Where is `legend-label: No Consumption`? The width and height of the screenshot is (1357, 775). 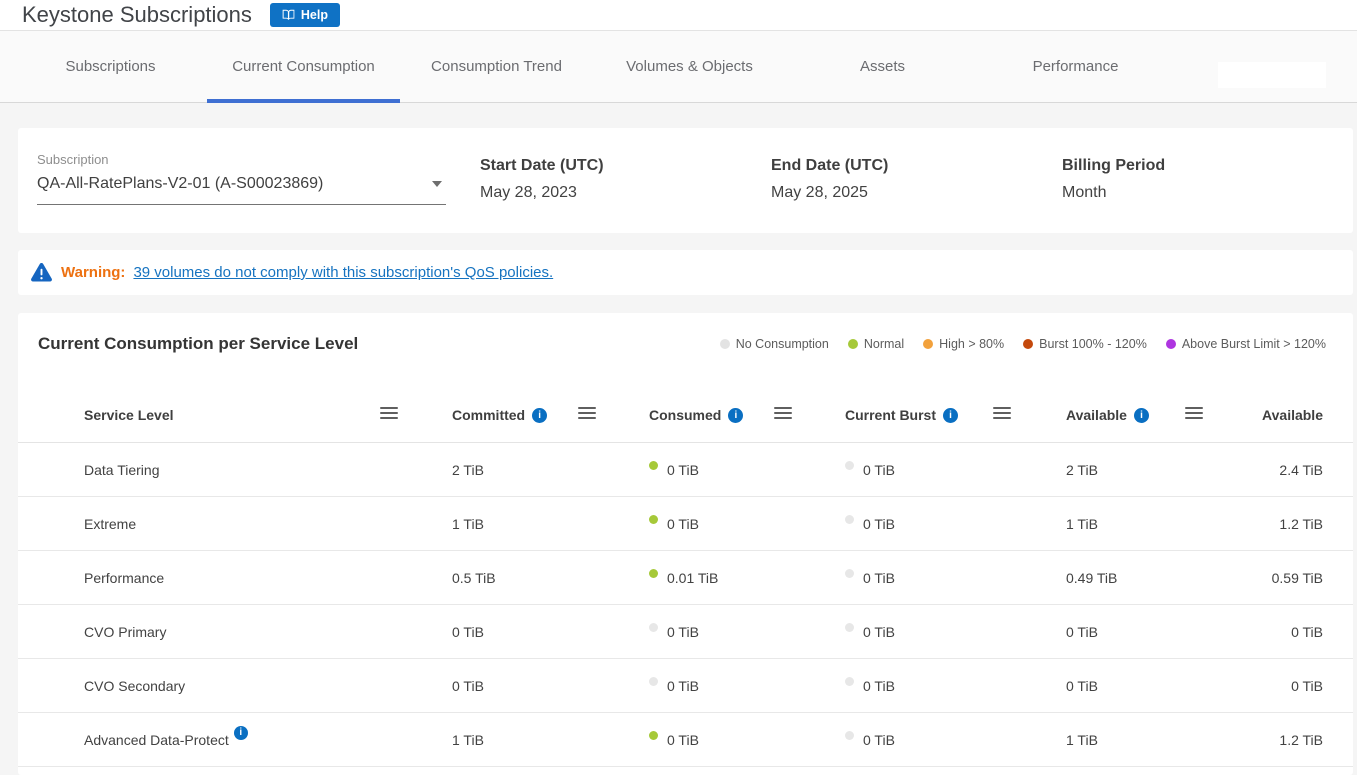 legend-label: No Consumption is located at coordinates (782, 344).